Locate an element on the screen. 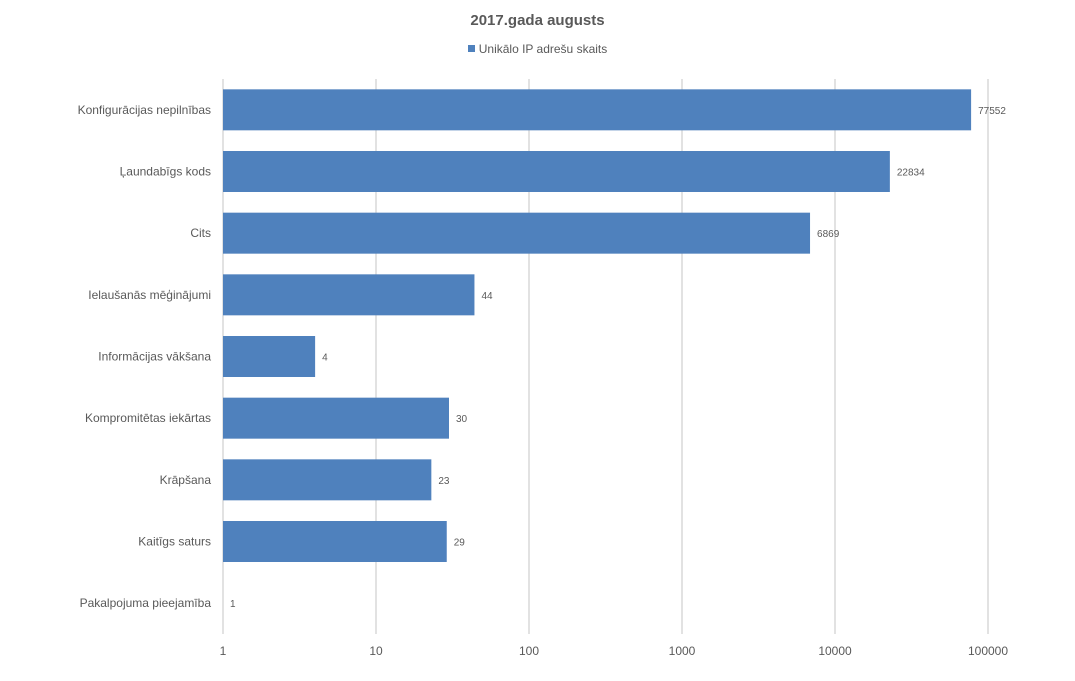 The width and height of the screenshot is (1075, 681). data-label: 44 is located at coordinates (487, 296).